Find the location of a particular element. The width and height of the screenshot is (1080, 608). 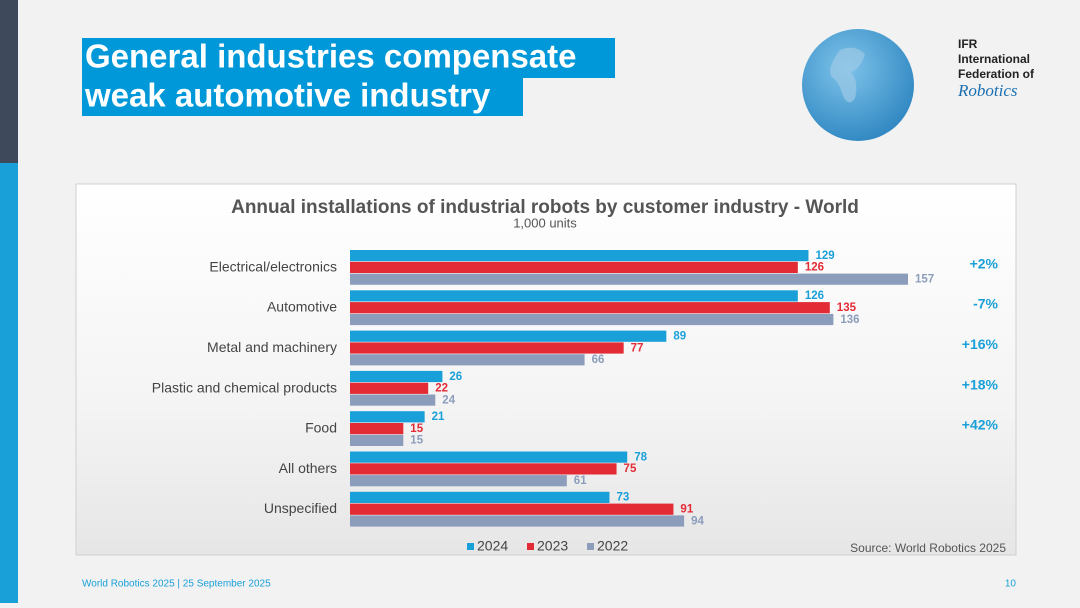

page-number: 10 is located at coordinates (1011, 584).